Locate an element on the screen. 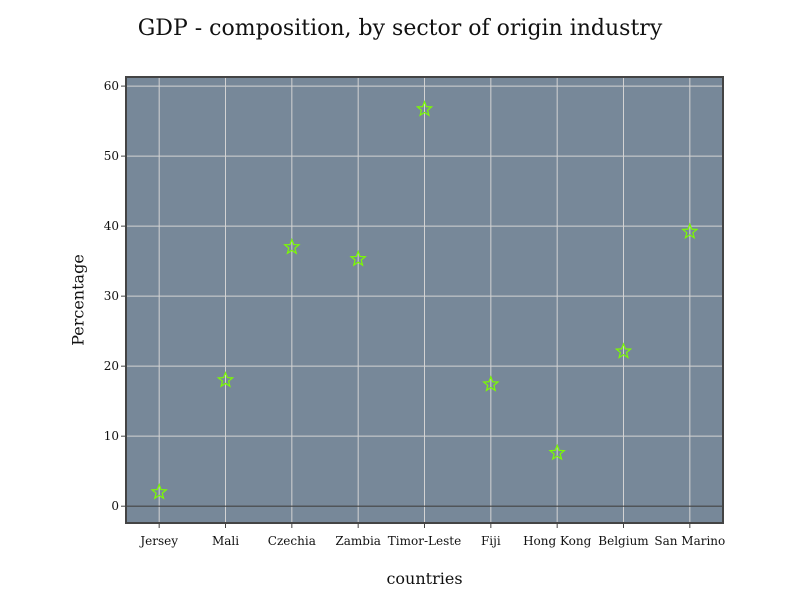 The width and height of the screenshot is (800, 600). x-tick-label: Hong Kong is located at coordinates (557, 541).